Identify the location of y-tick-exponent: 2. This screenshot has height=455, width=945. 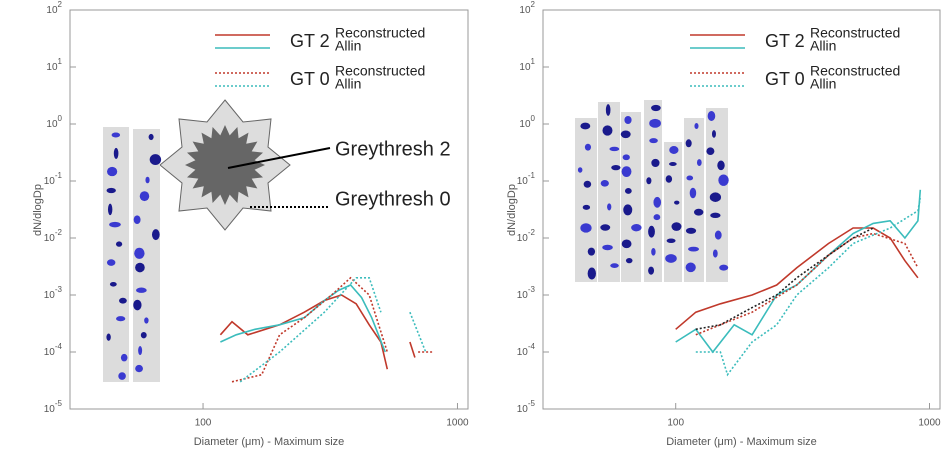
(60, 4).